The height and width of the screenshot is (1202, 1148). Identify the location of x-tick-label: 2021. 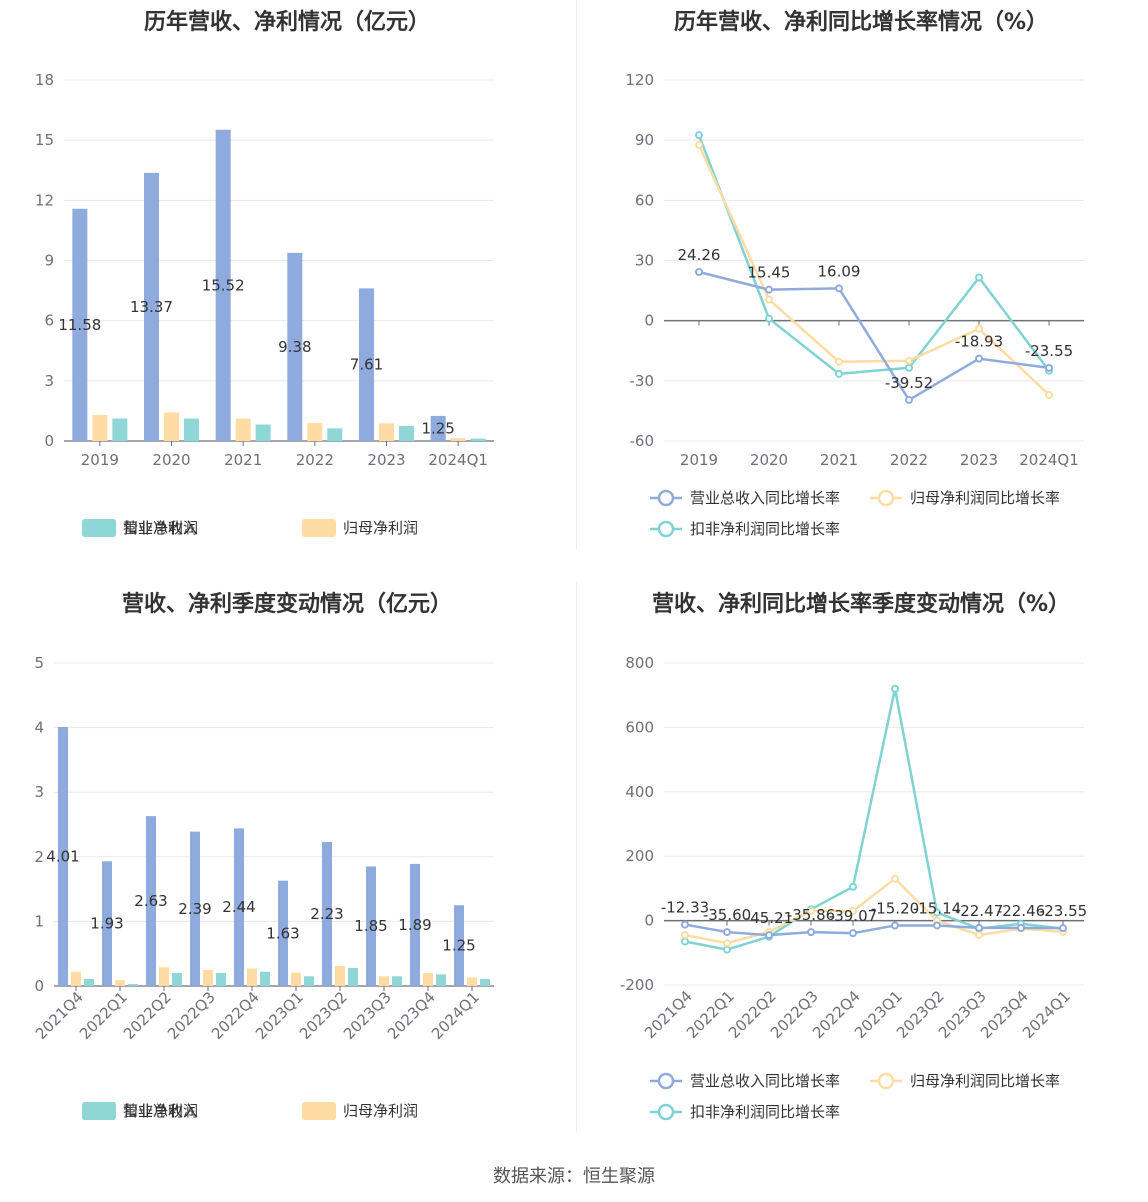
(839, 460).